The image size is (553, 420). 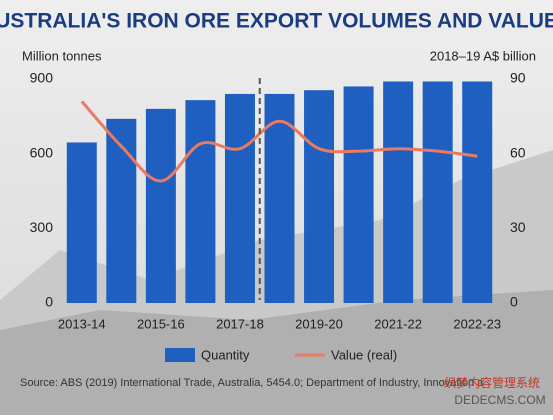 What do you see at coordinates (483, 55) in the screenshot?
I see `y2-axis-label: 2018–19 A$ billion` at bounding box center [483, 55].